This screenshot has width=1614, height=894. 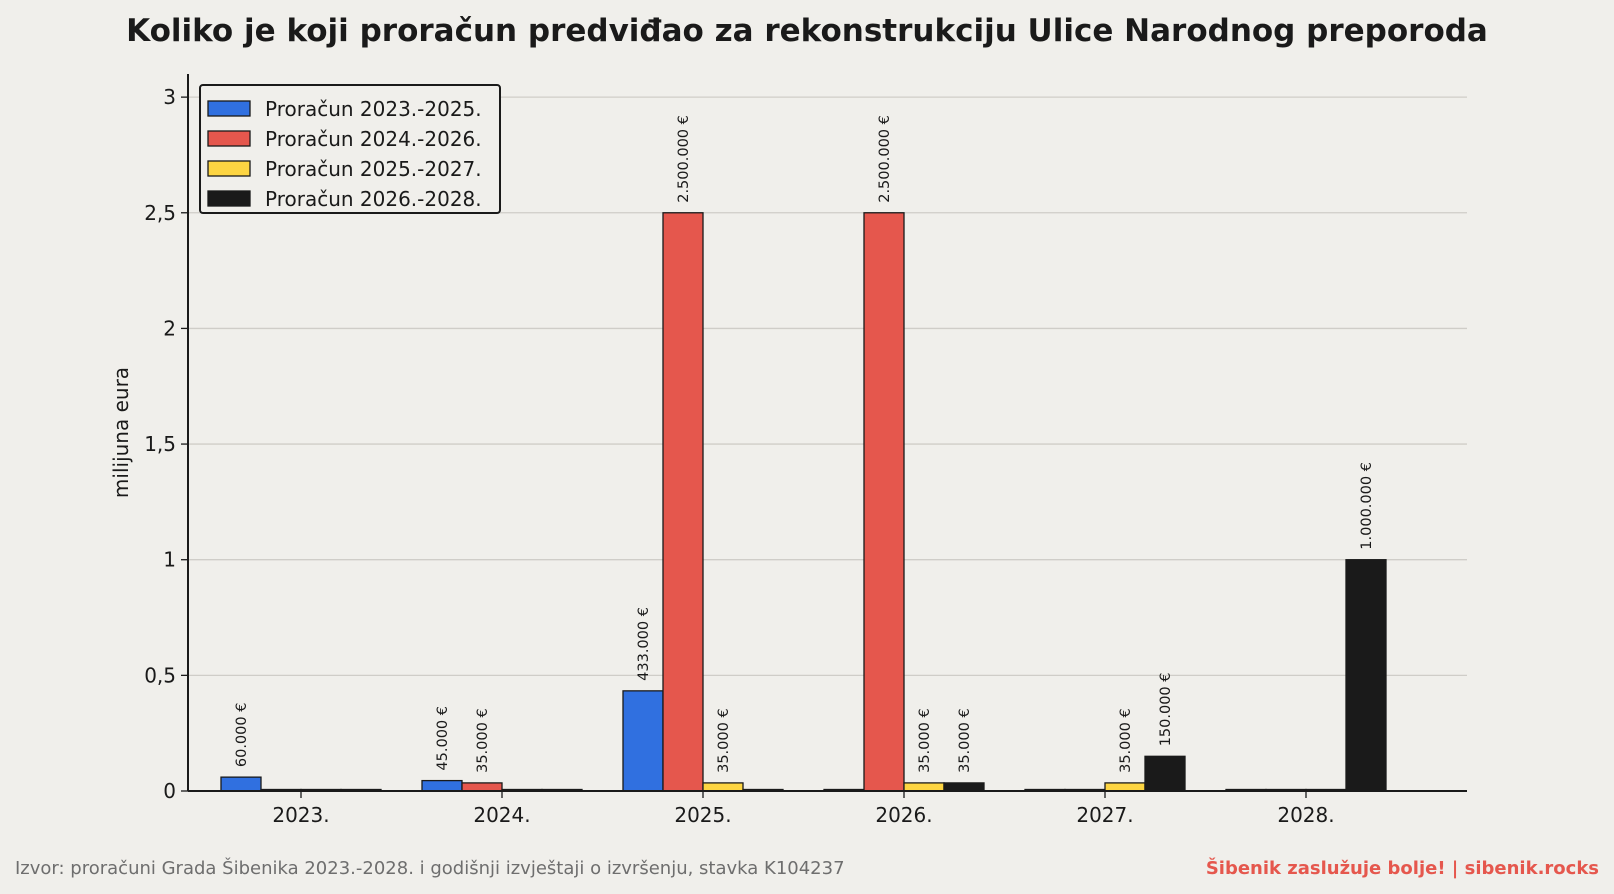 What do you see at coordinates (160, 444) in the screenshot?
I see `y-tick-label: 1,5` at bounding box center [160, 444].